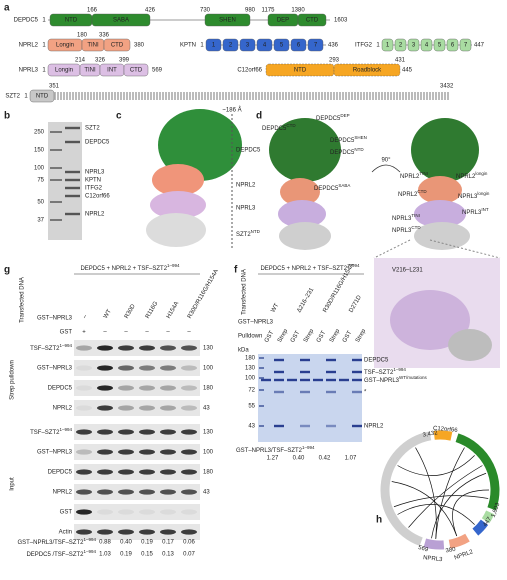  Describe the element at coordinates (250, 359) in the screenshot. I see `marker-size: 180` at that location.